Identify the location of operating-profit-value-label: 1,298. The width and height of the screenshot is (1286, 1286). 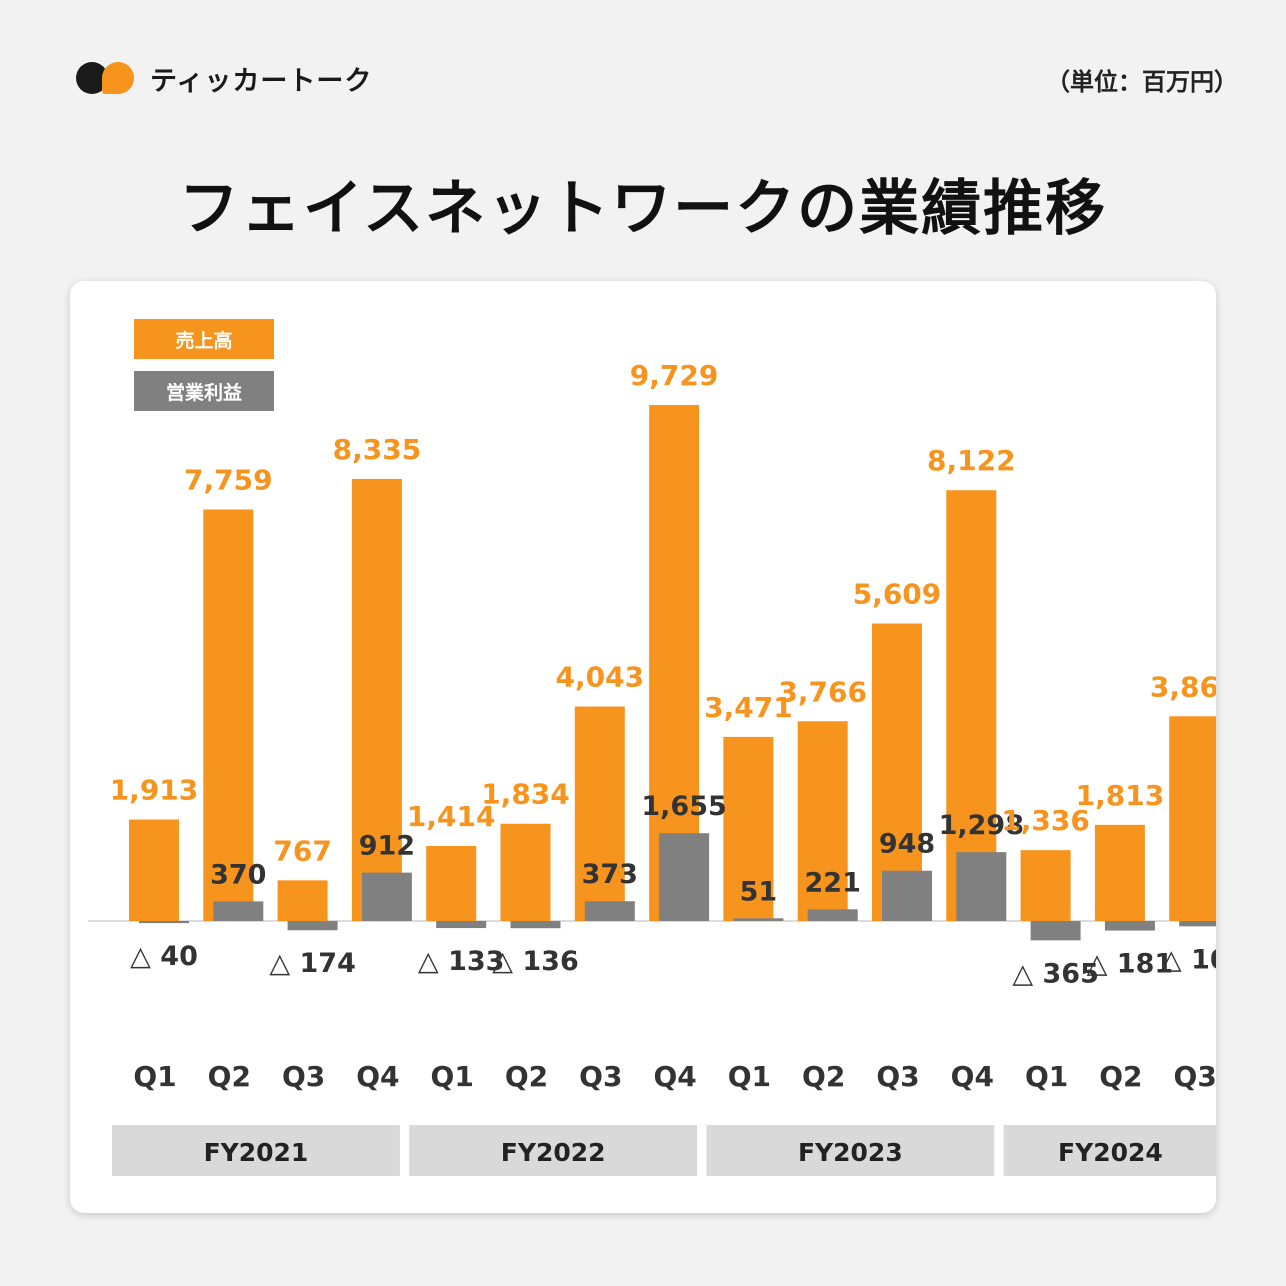
(981, 825).